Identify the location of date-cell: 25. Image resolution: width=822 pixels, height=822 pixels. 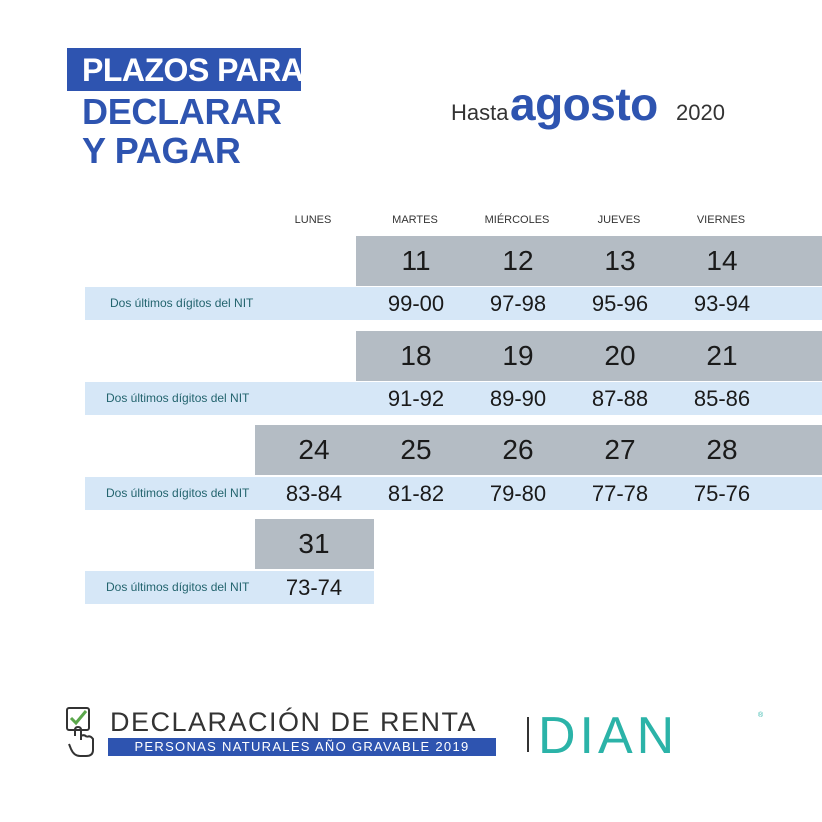
(416, 449).